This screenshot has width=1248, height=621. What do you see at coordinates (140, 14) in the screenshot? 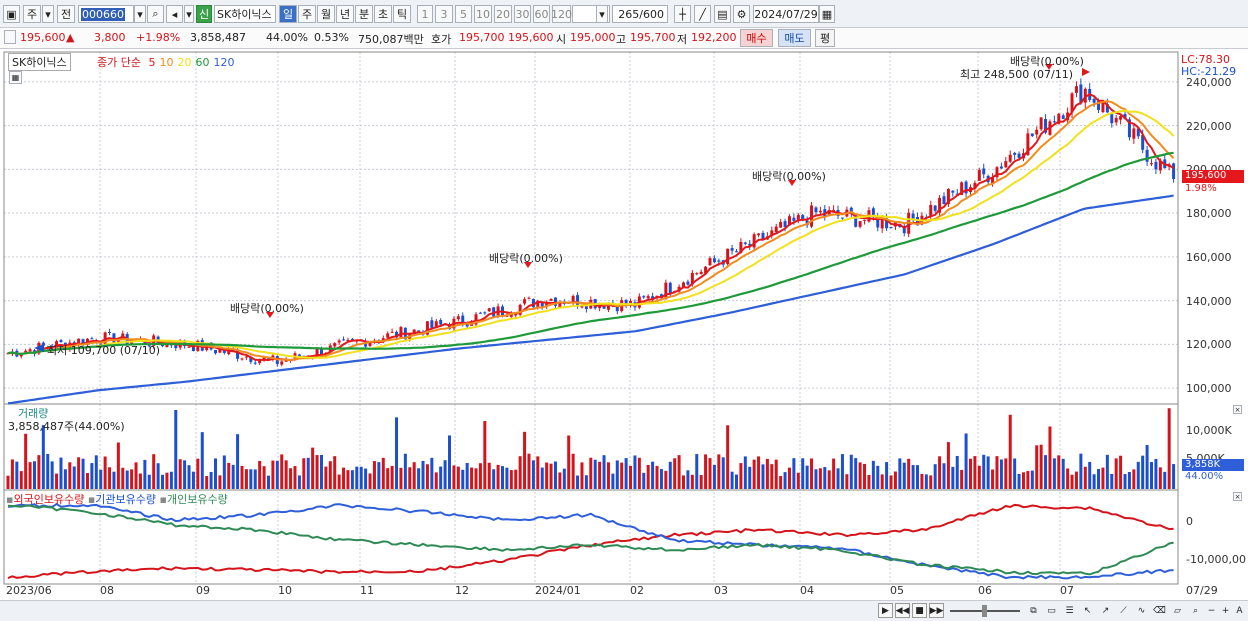
I see `code-dropdown-icon: ▾` at bounding box center [140, 14].